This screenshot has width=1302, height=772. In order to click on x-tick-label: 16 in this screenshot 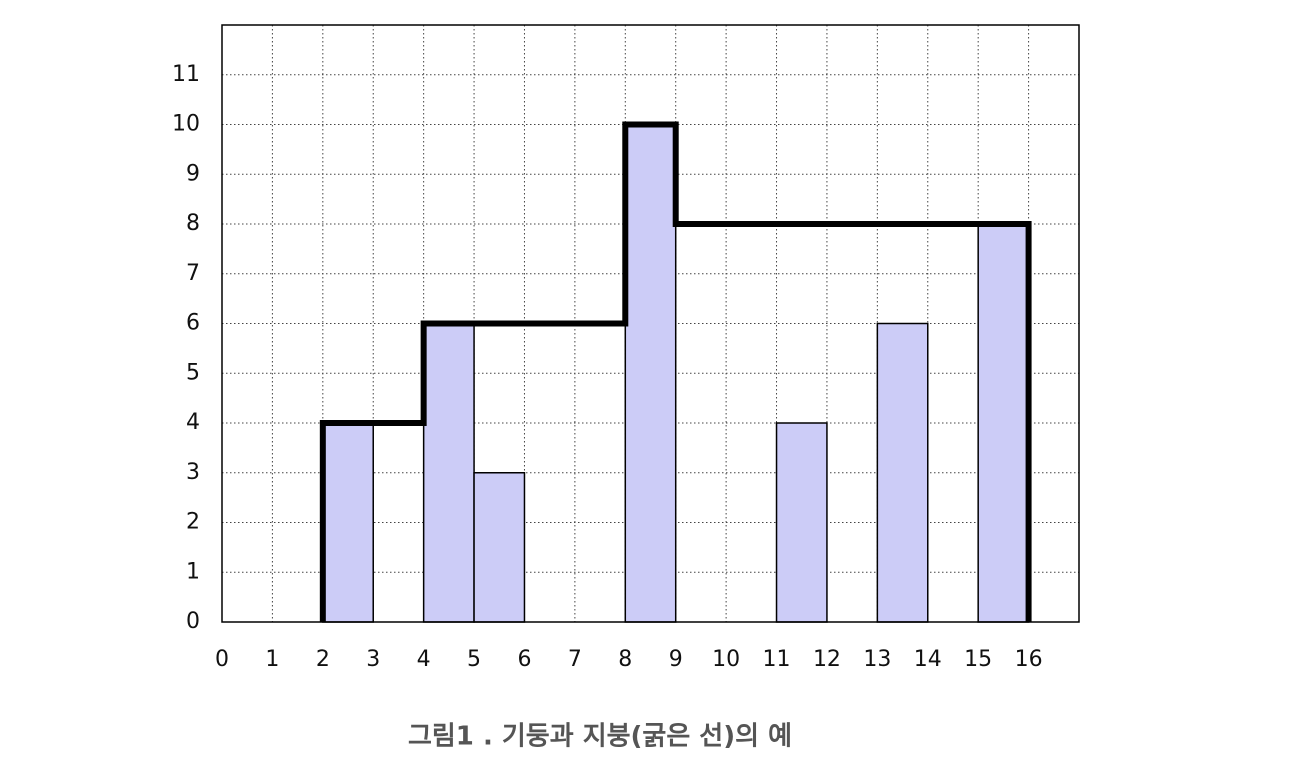, I will do `click(1029, 659)`.